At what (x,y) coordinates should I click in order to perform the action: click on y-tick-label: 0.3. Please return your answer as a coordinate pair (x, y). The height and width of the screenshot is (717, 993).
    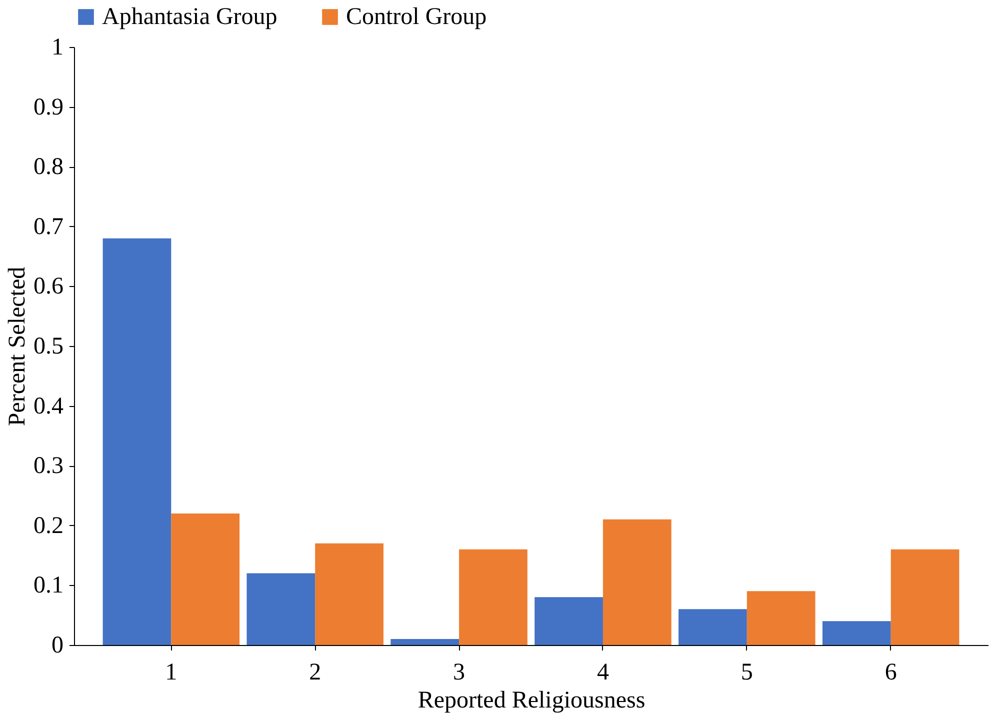
    Looking at the image, I should click on (49, 466).